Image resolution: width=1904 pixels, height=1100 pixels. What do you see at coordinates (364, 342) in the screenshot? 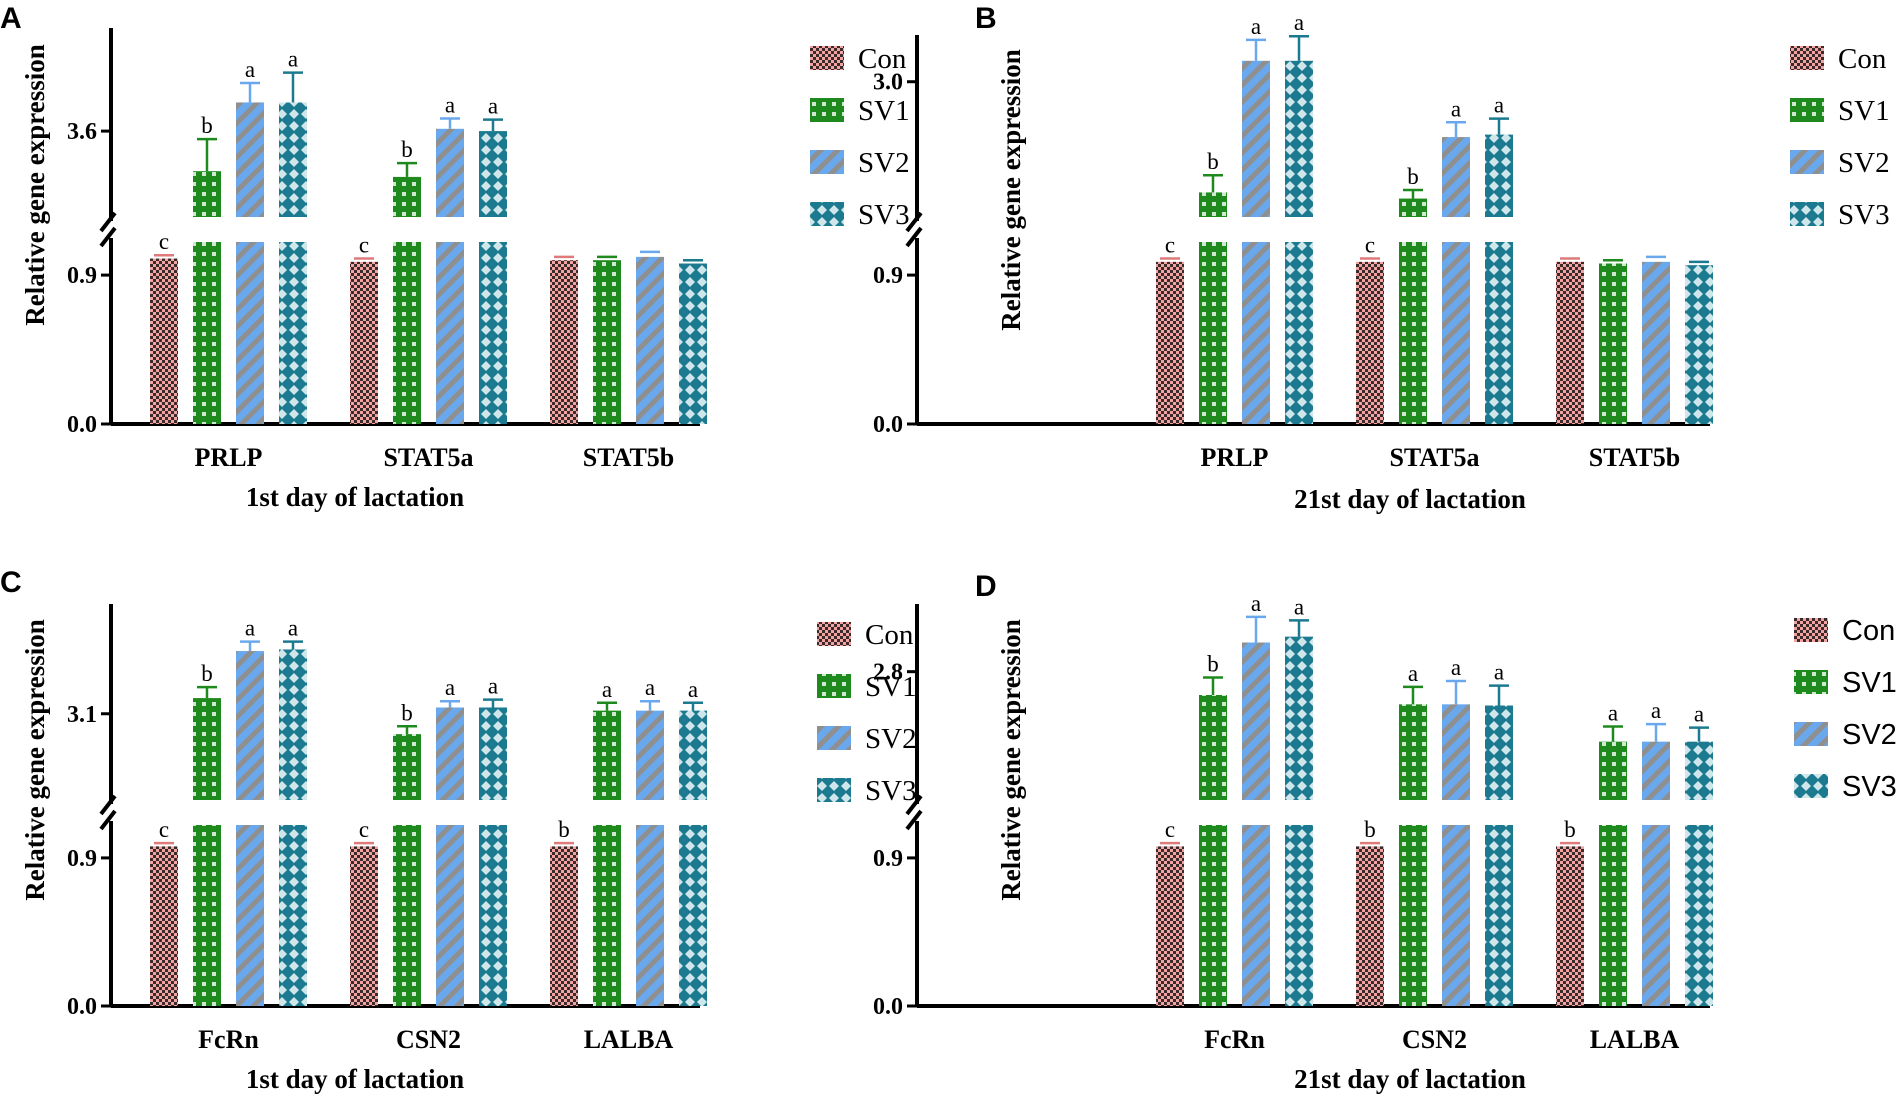
I see `bar-con-stat5a` at bounding box center [364, 342].